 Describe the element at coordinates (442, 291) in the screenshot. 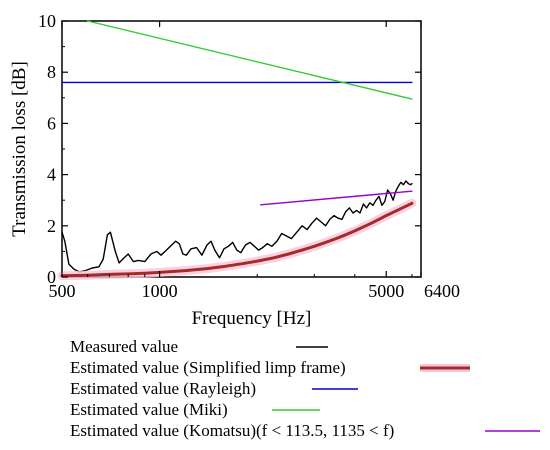

I see `x-tick-label: 6400` at that location.